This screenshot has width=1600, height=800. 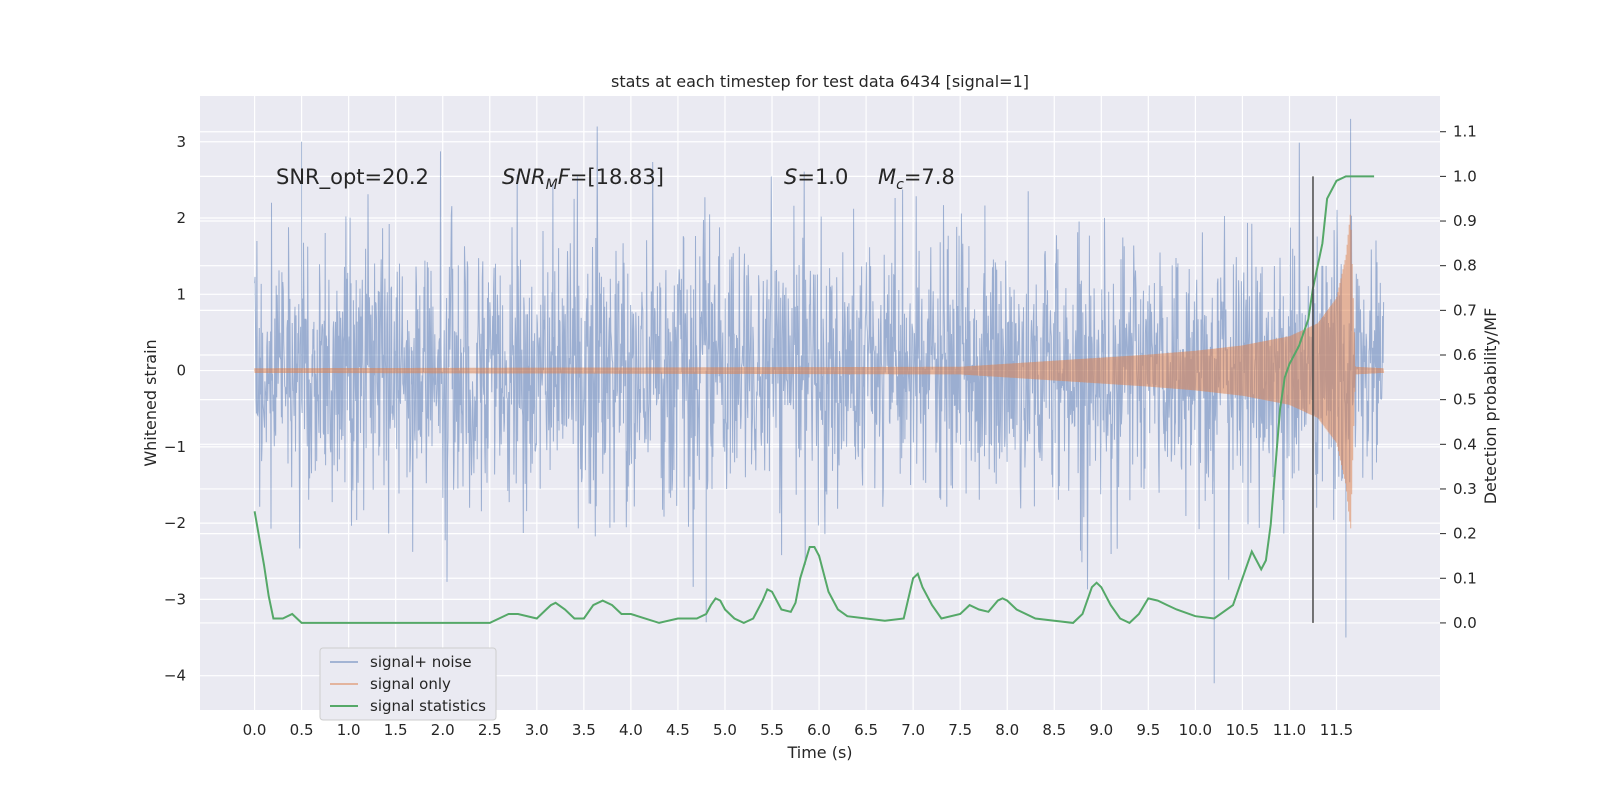 What do you see at coordinates (1336, 730) in the screenshot?
I see `x-tick-label: 11.5` at bounding box center [1336, 730].